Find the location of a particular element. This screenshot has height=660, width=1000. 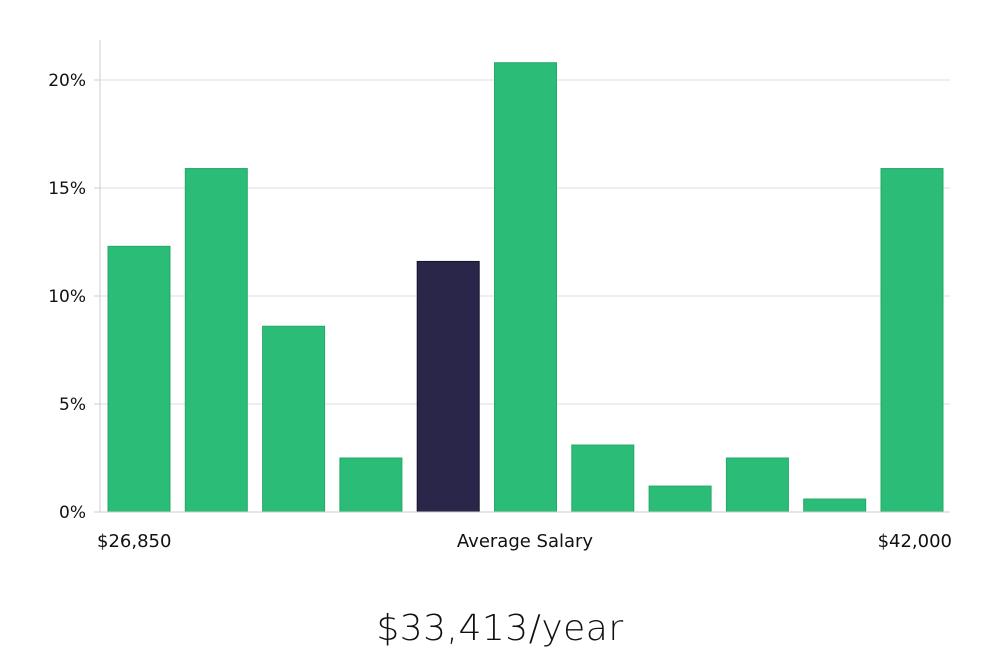

y-tick-label: 10% is located at coordinates (67, 297).